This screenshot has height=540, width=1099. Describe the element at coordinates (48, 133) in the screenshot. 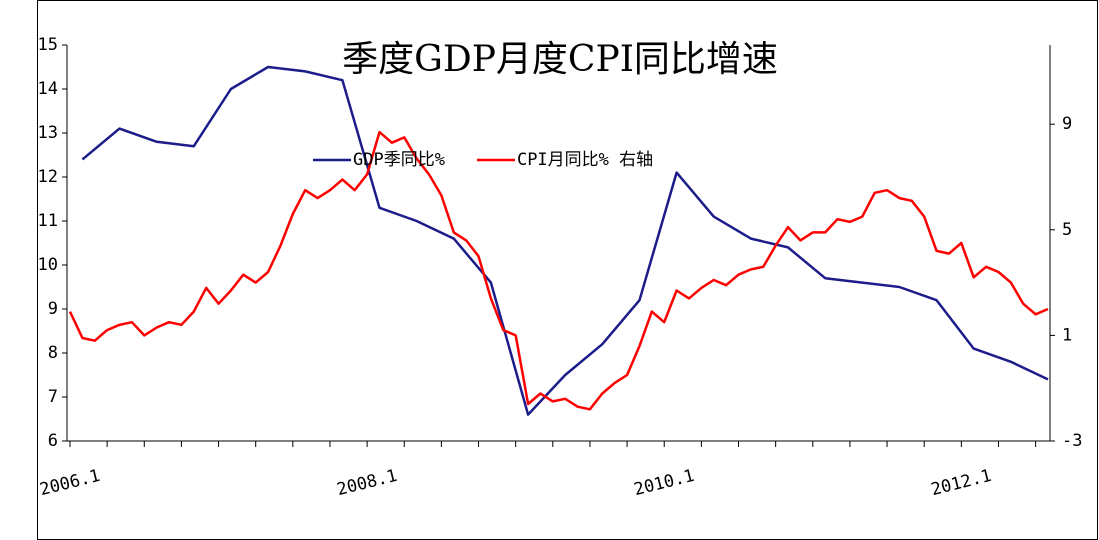

I see `y-tick-label: 13` at that location.